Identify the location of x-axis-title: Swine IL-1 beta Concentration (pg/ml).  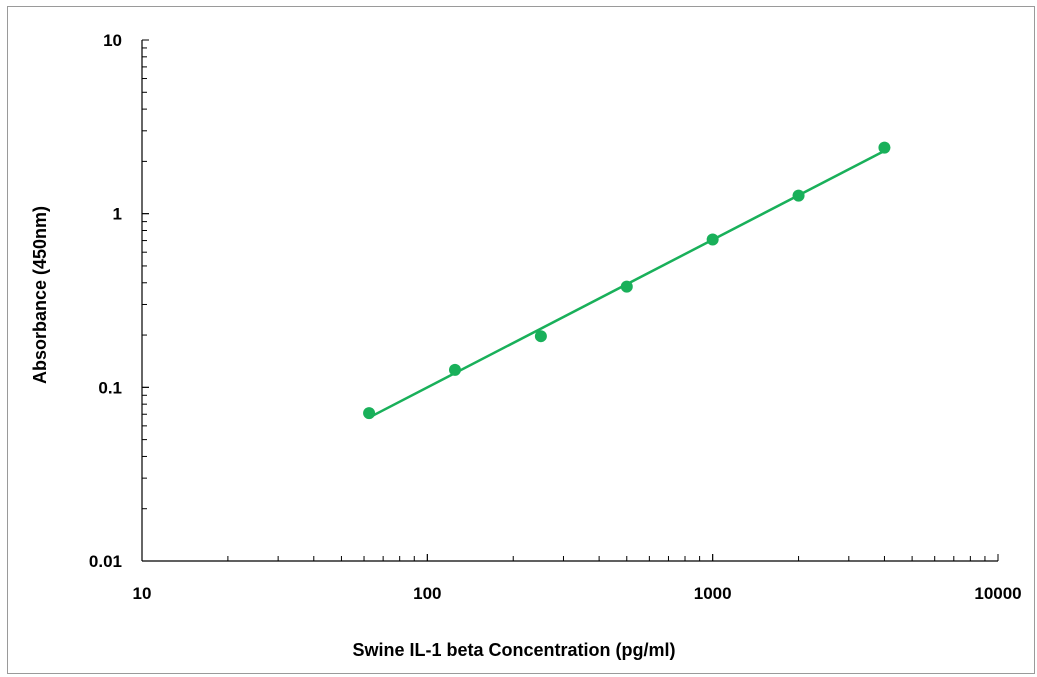
(513, 650).